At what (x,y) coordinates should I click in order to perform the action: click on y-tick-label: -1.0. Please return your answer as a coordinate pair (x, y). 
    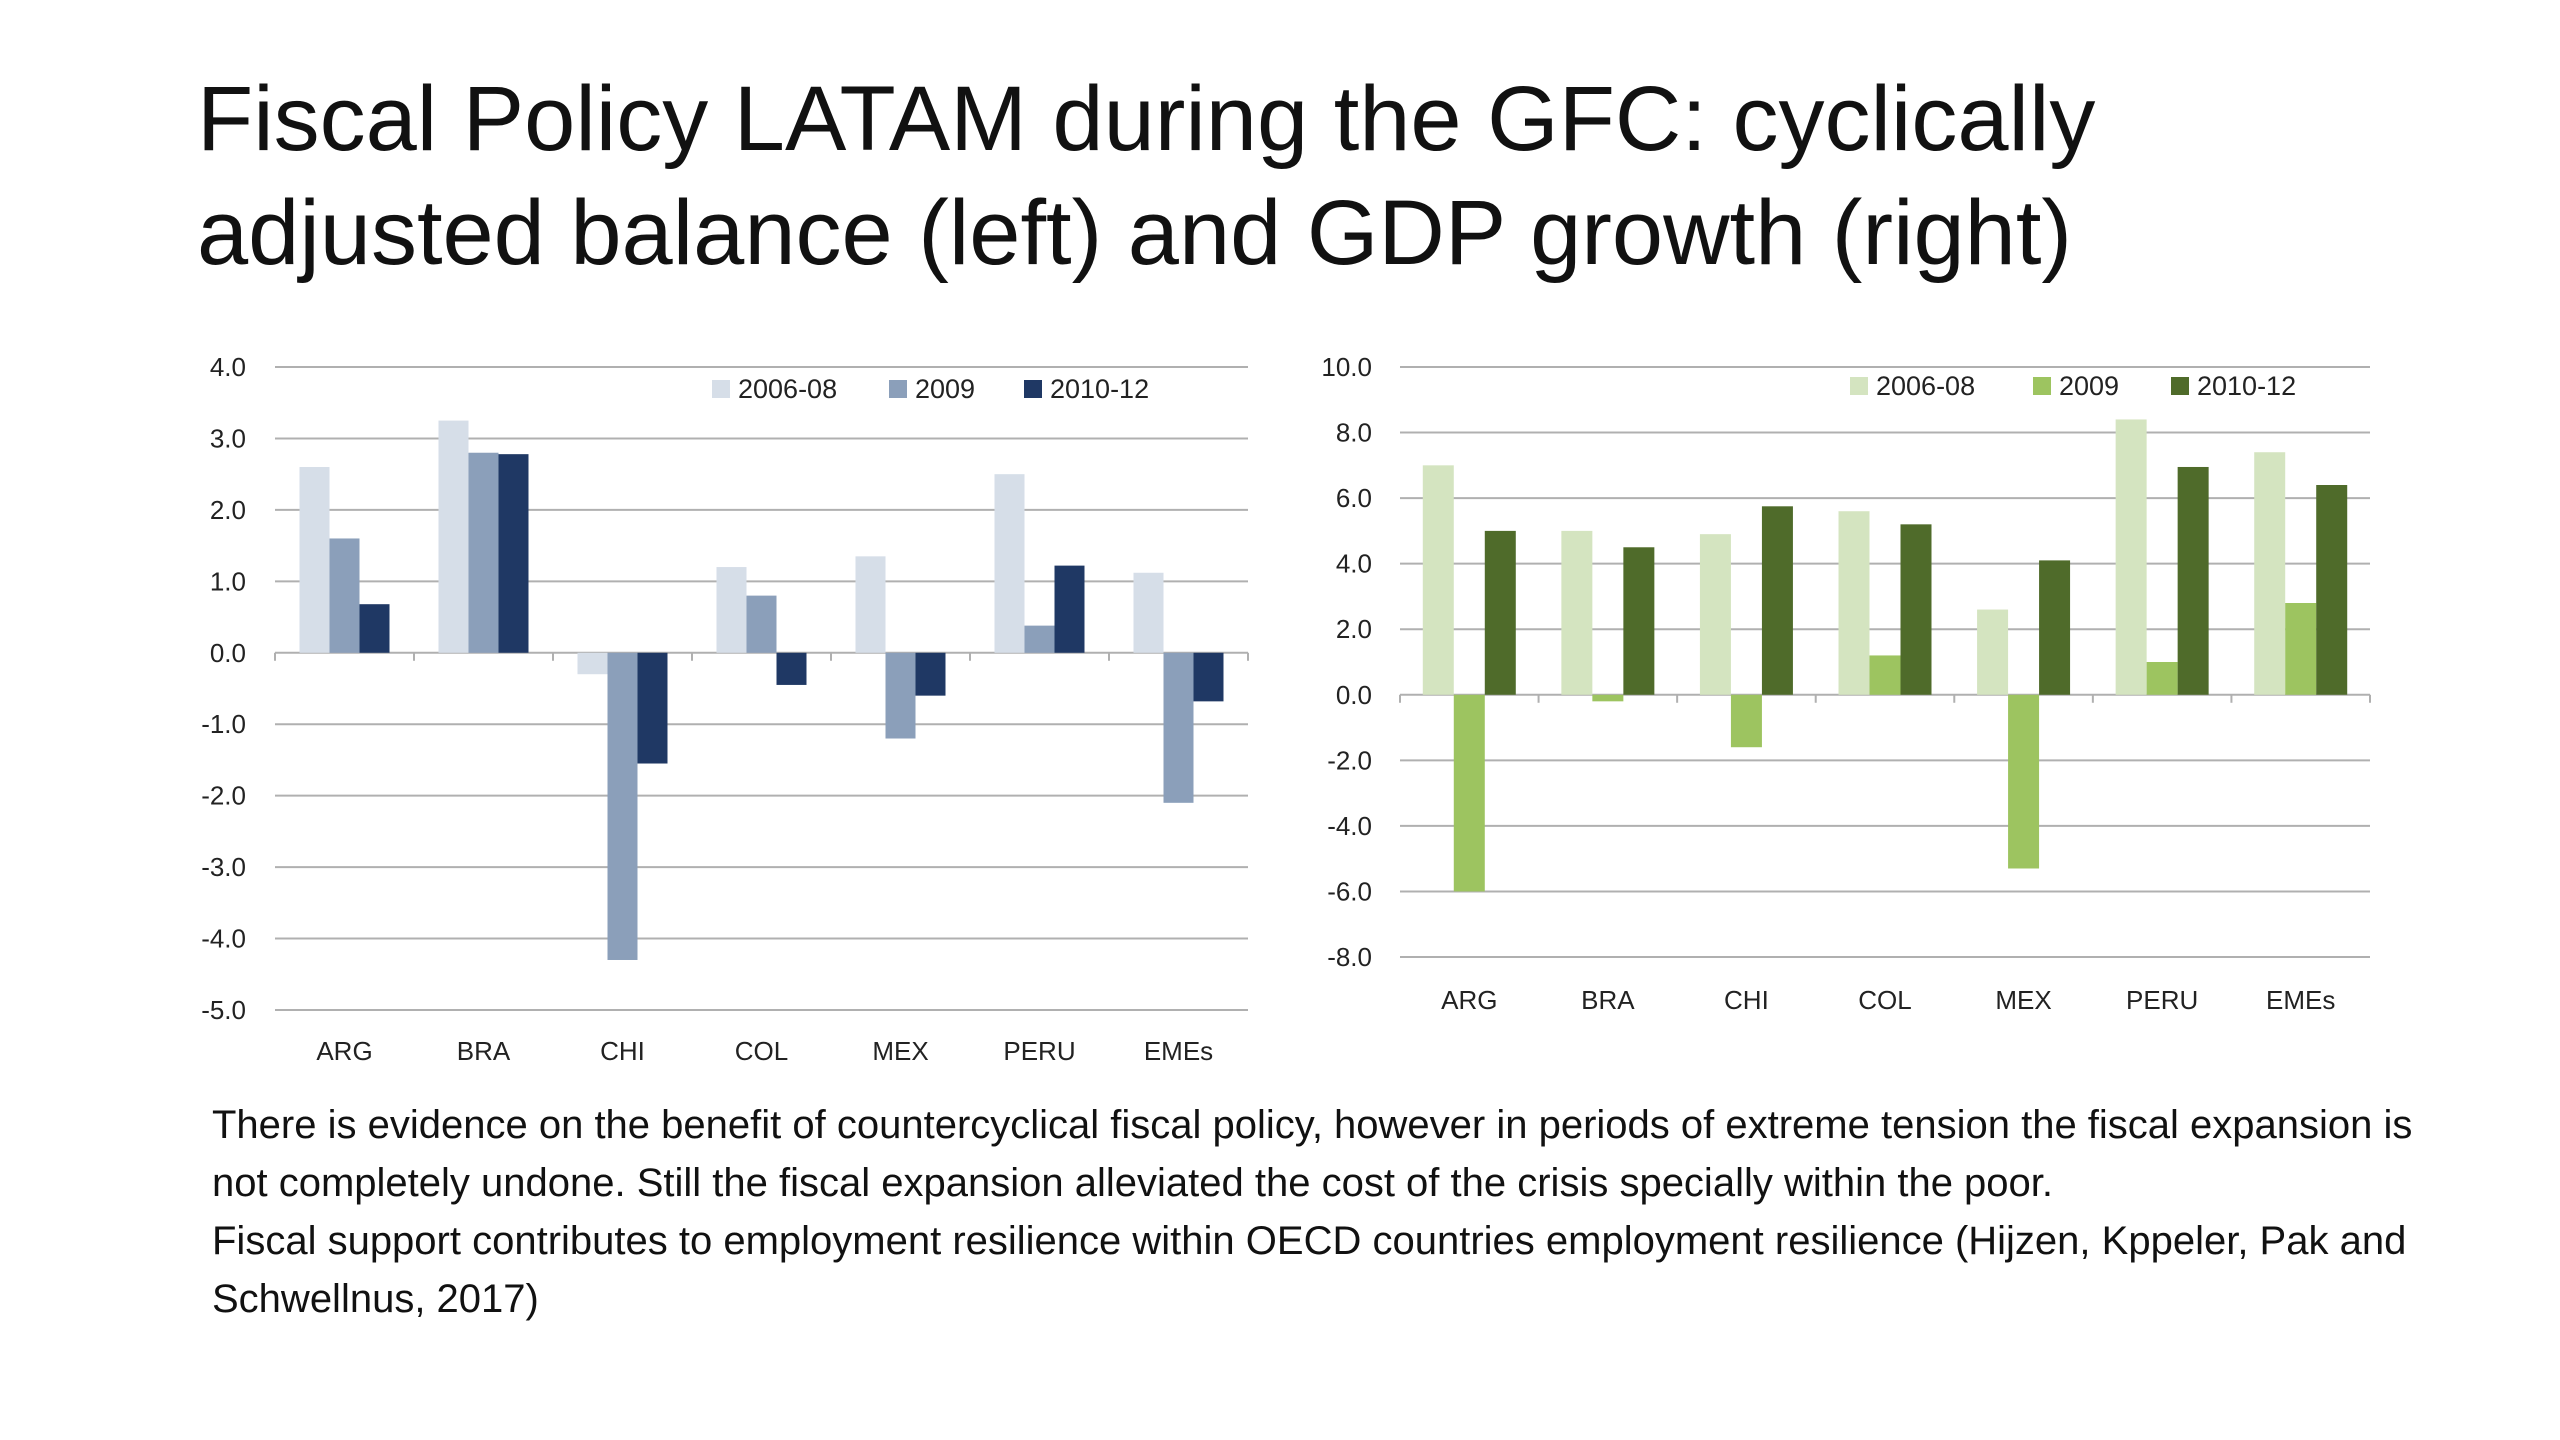
    Looking at the image, I should click on (223, 724).